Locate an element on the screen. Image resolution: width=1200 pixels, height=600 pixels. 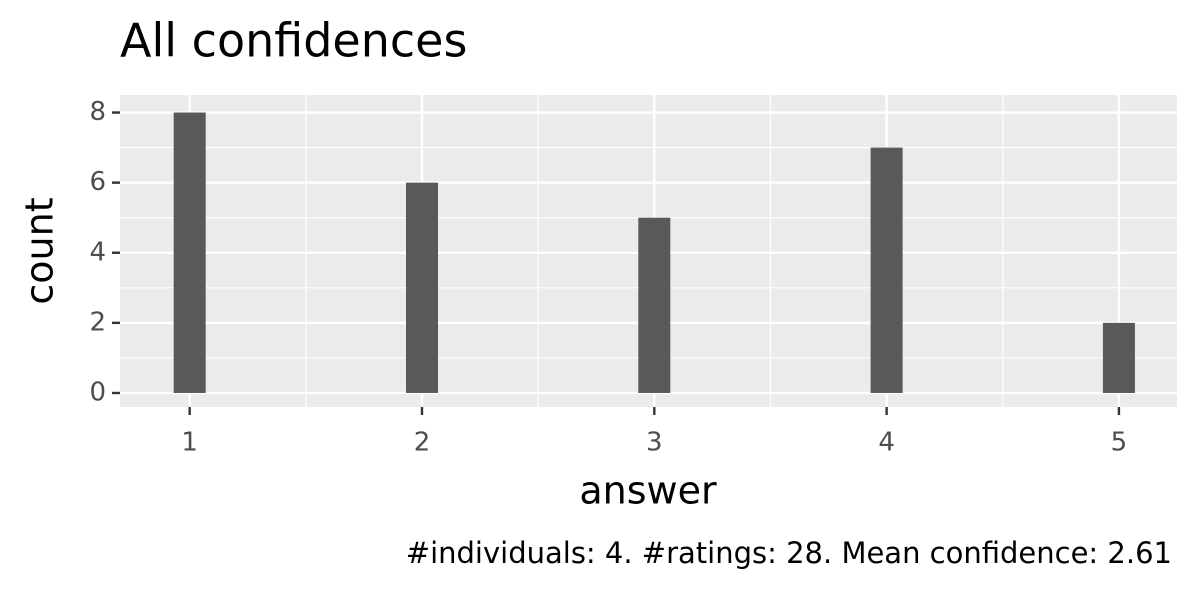
y-axis-label: count is located at coordinates (40, 250).